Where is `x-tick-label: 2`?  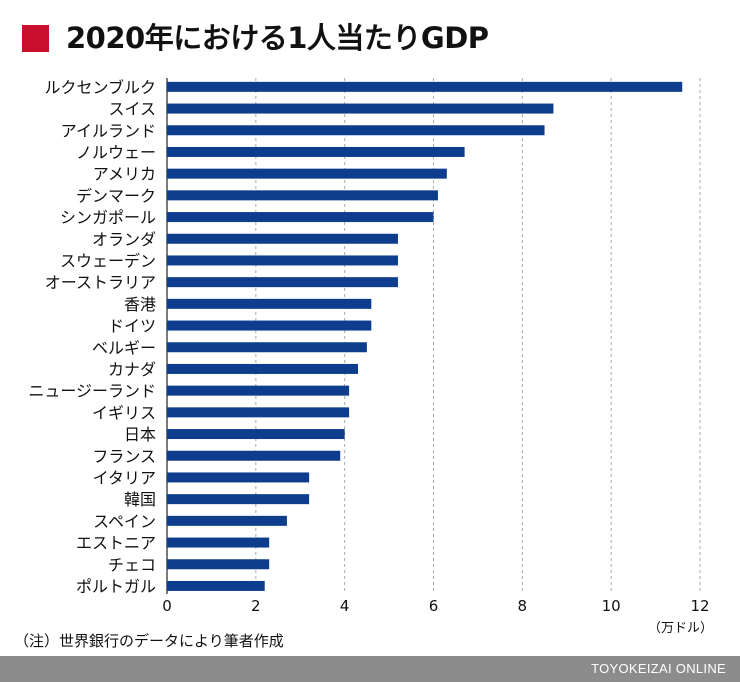
x-tick-label: 2 is located at coordinates (256, 606).